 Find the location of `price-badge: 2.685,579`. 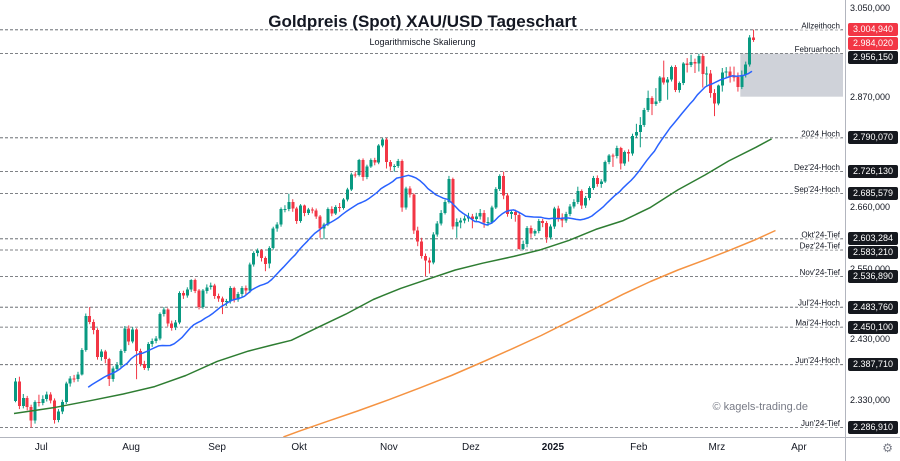

price-badge: 2.685,579 is located at coordinates (873, 193).